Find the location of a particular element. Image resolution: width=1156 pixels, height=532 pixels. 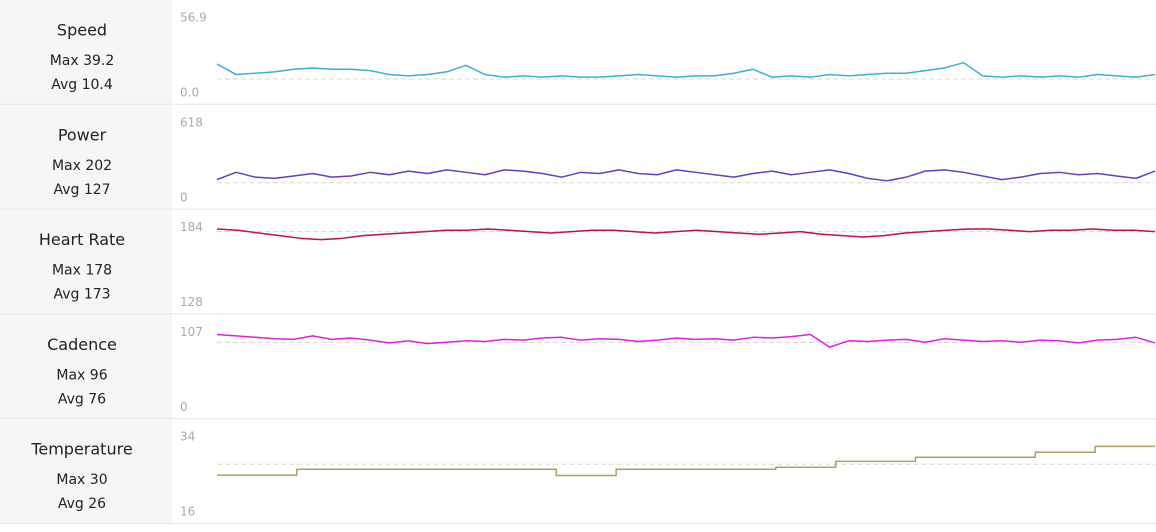

y-tick-label: 184 is located at coordinates (191, 227).